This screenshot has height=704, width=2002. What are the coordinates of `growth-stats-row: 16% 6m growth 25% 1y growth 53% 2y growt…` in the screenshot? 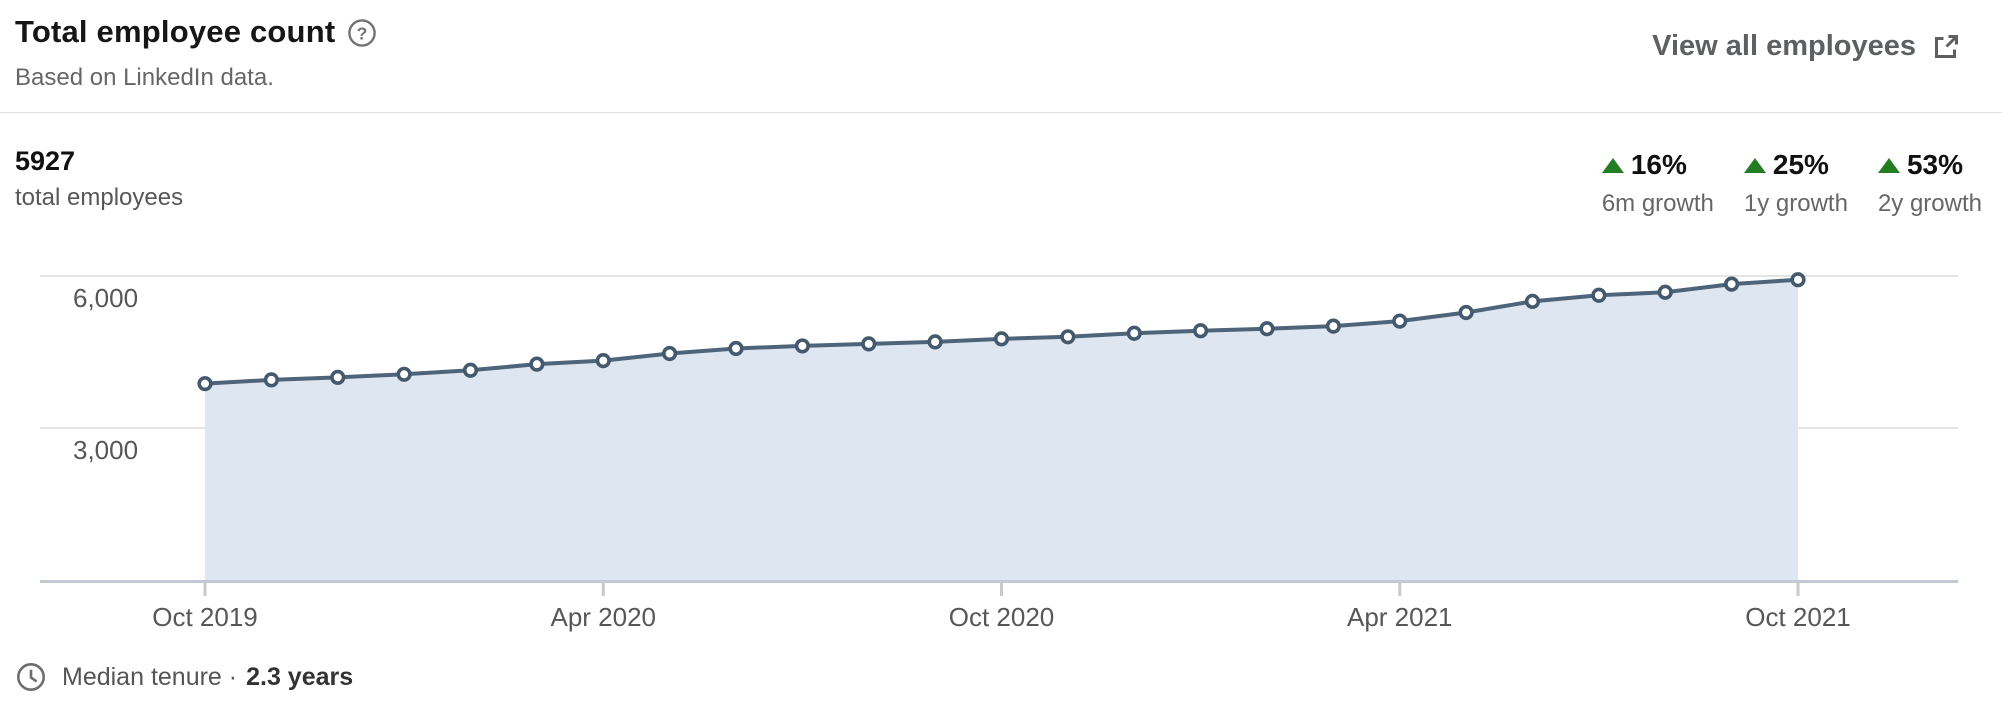 It's located at (1791, 183).